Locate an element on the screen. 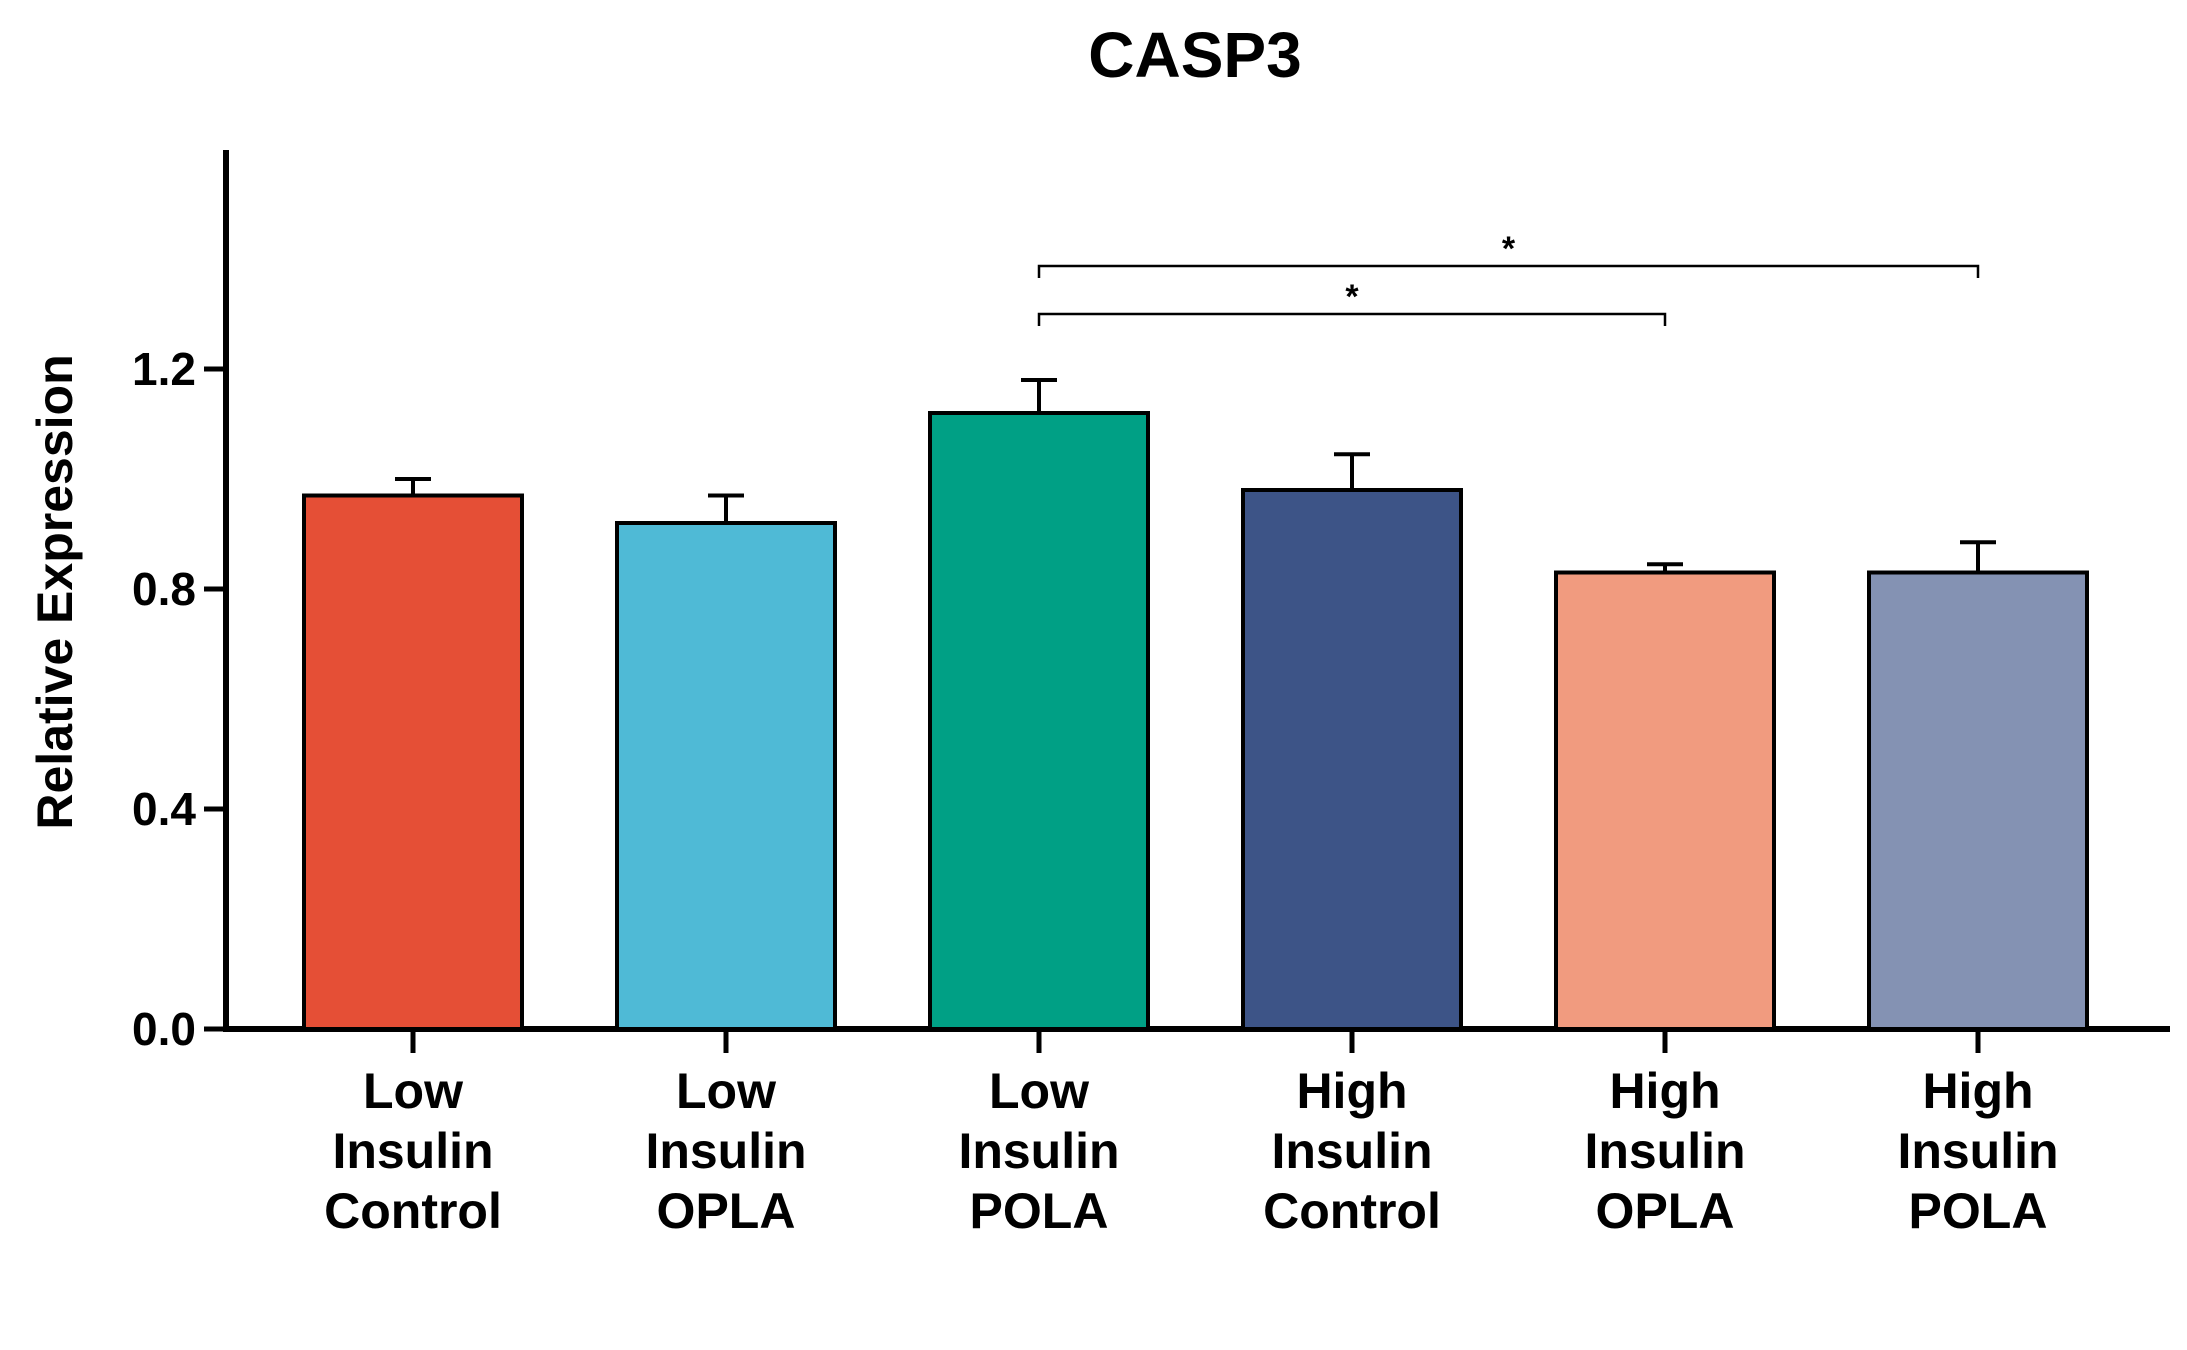  y-tick-label: 1.2 is located at coordinates (164, 369).